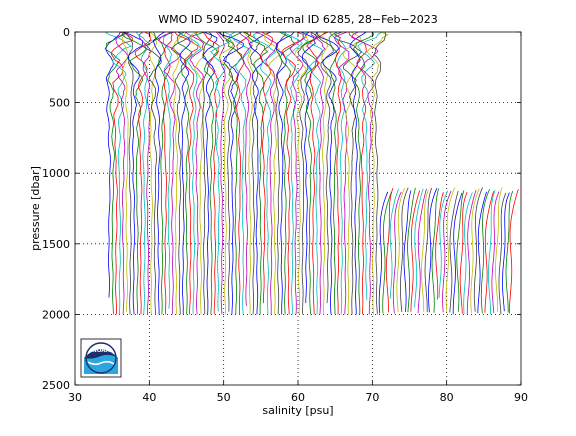 This screenshot has height=436, width=576. Describe the element at coordinates (56, 385) in the screenshot. I see `y-tick-label: 2500` at that location.